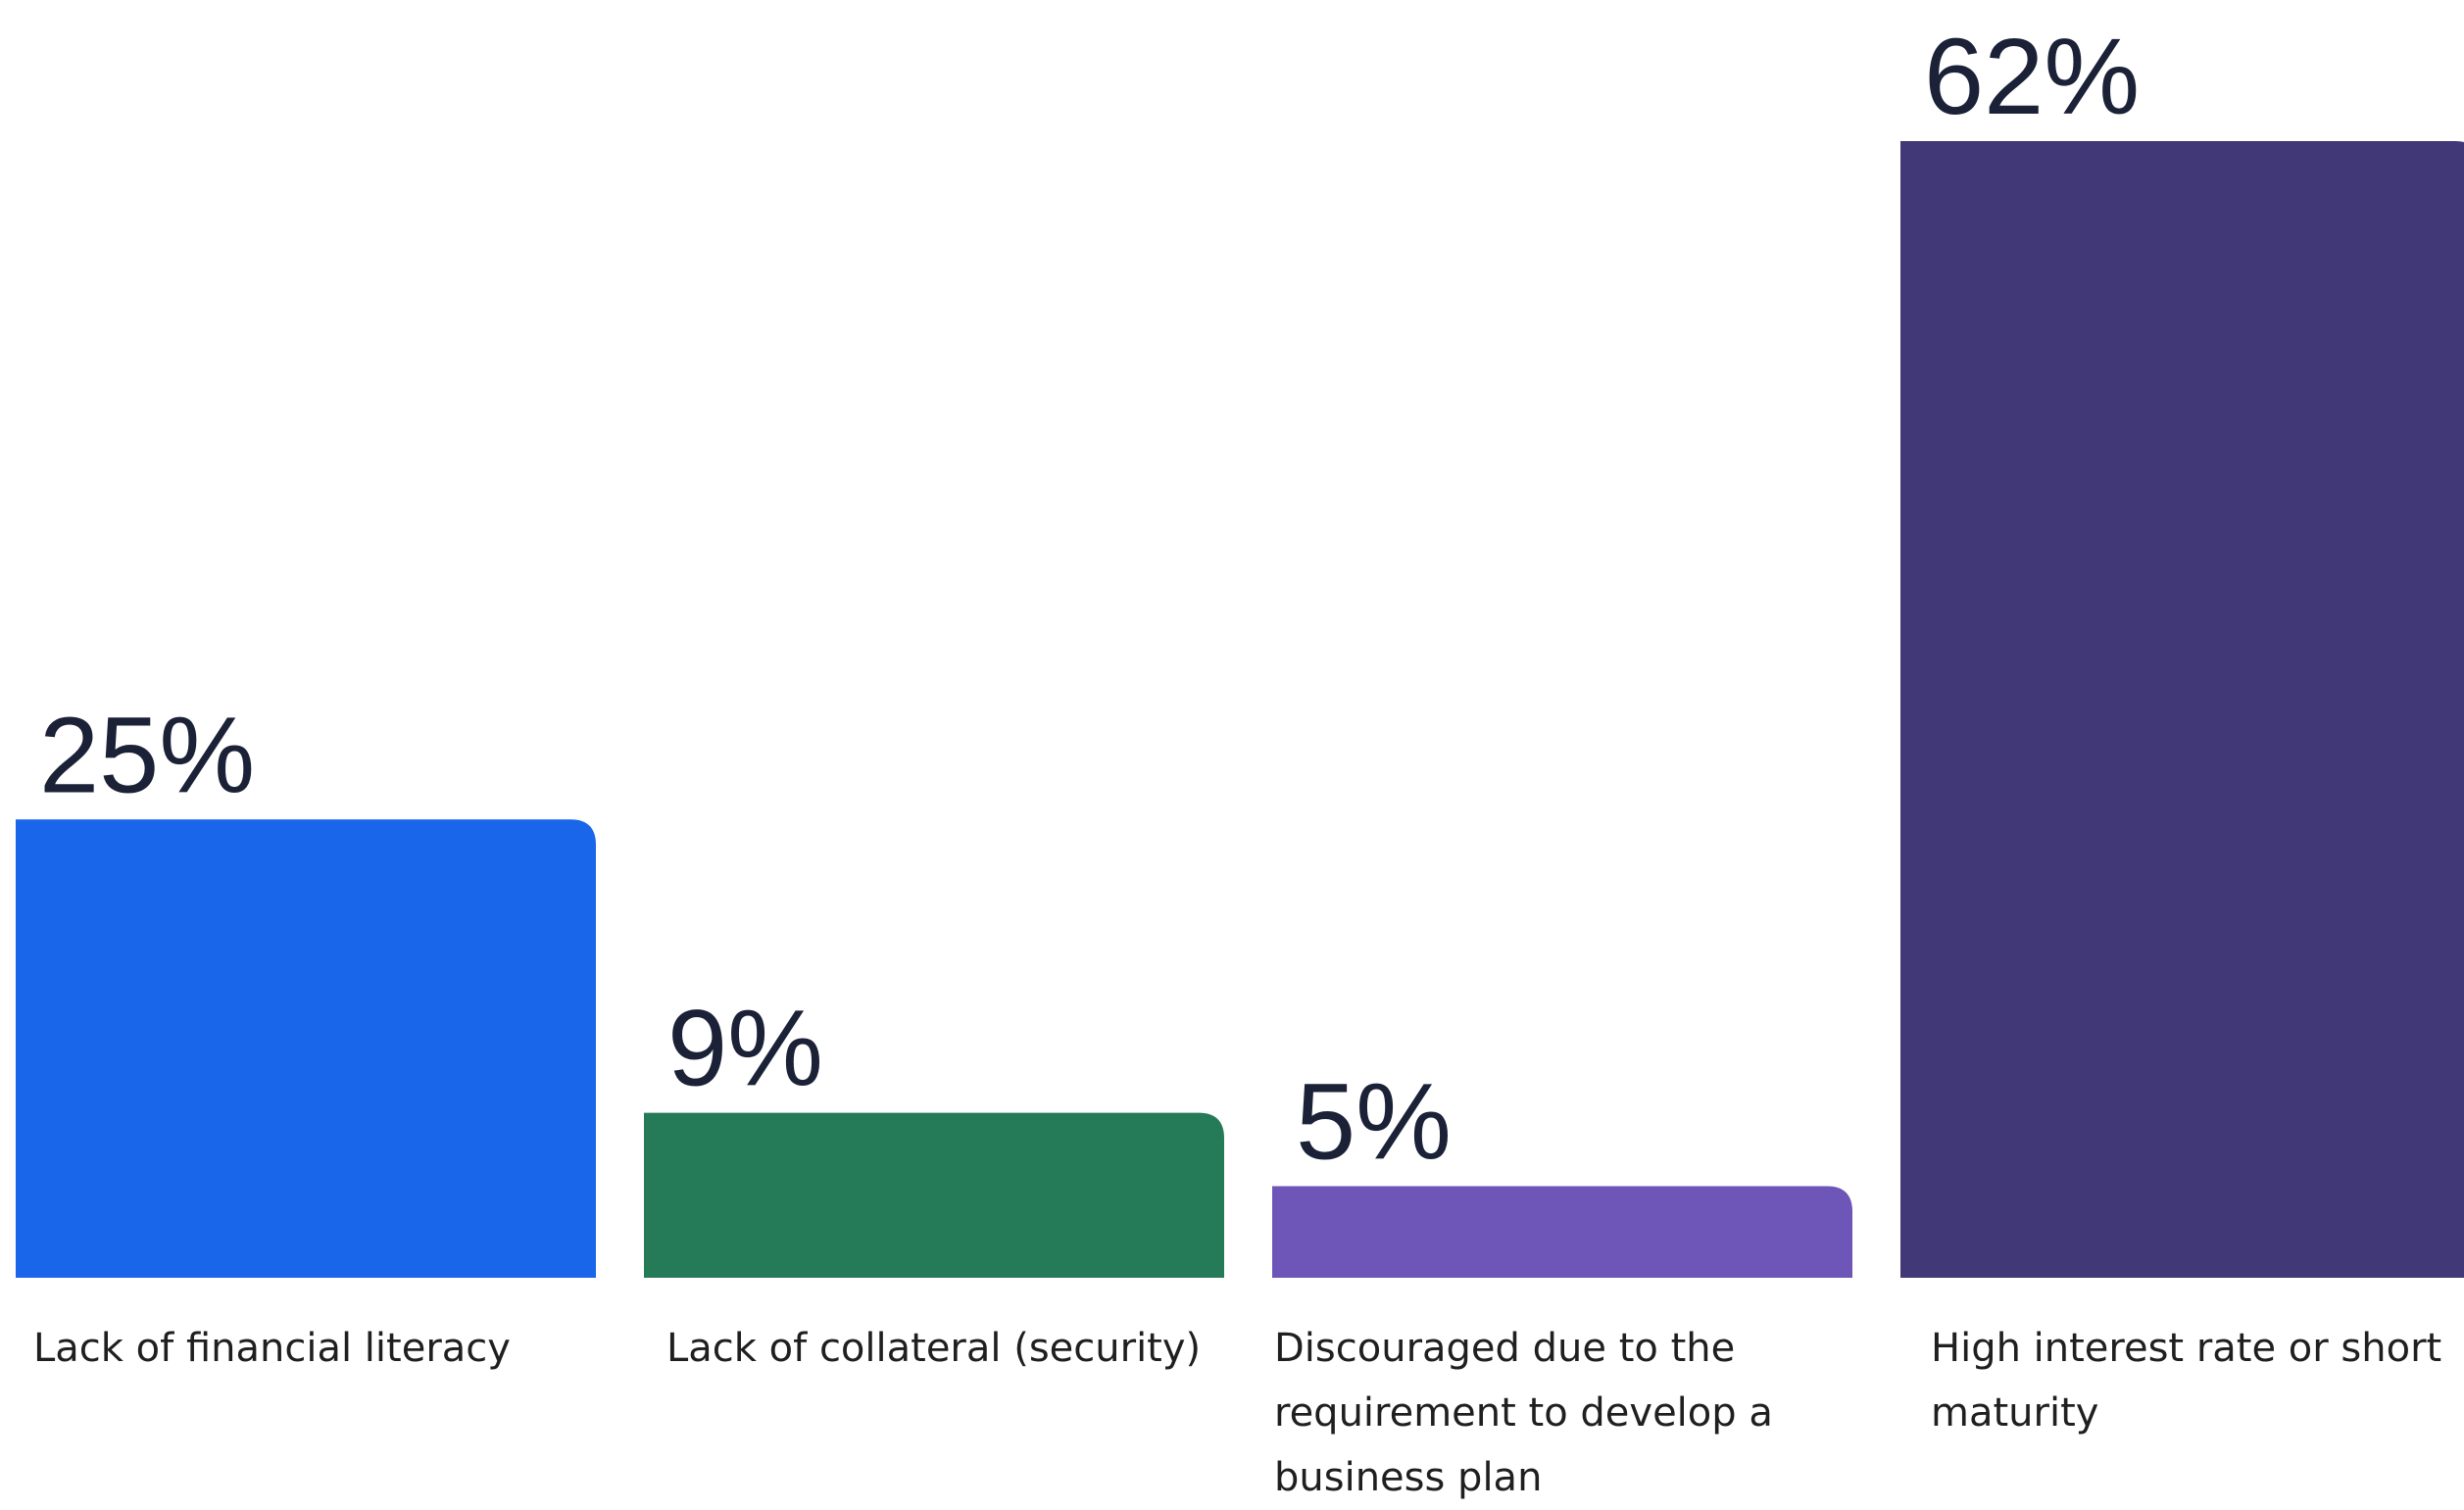 This screenshot has height=1510, width=2464. Describe the element at coordinates (934, 1348) in the screenshot. I see `category-label-2: Lack of collateral (security)` at that location.